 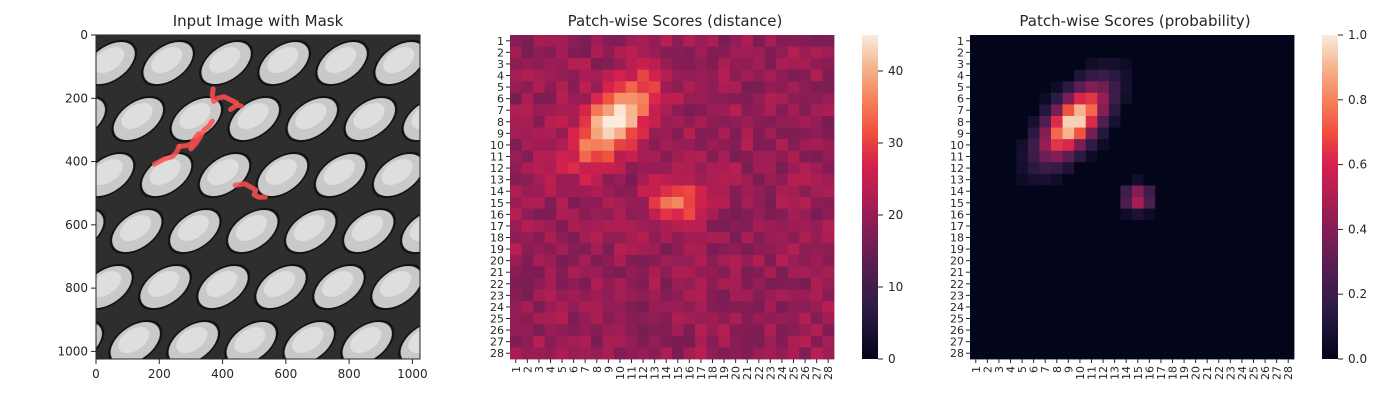 What do you see at coordinates (1277, 373) in the screenshot?
I see `x-tick-label: 27` at bounding box center [1277, 373].